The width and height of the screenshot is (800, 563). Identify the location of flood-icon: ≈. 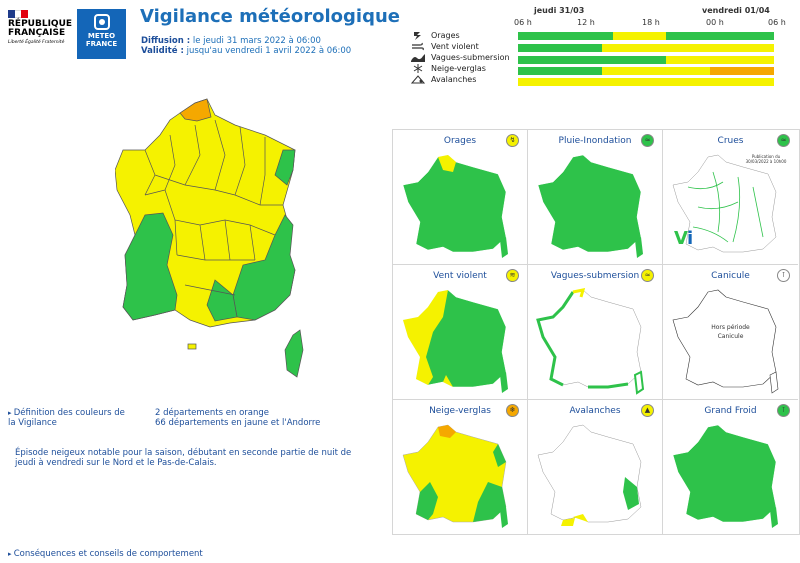
(783, 140).